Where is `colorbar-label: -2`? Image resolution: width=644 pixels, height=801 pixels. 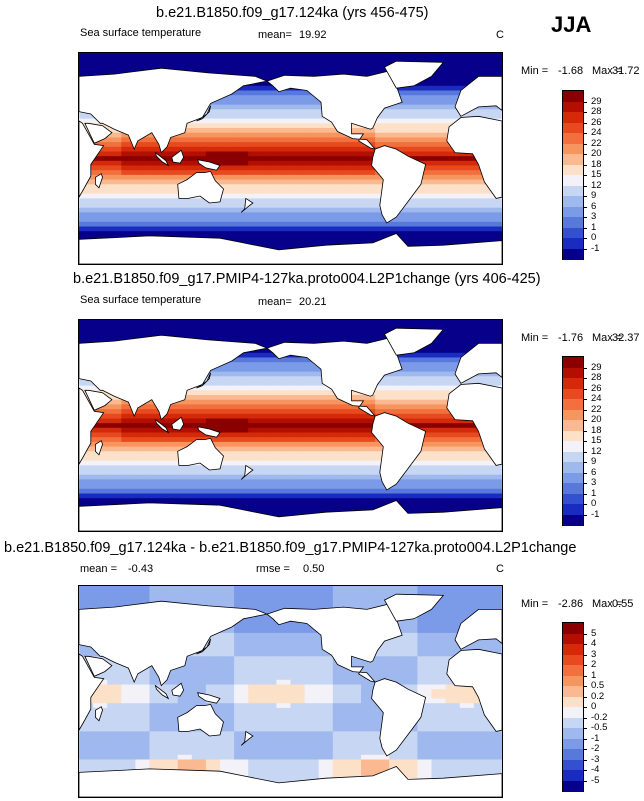
colorbar-label: -2 is located at coordinates (595, 748).